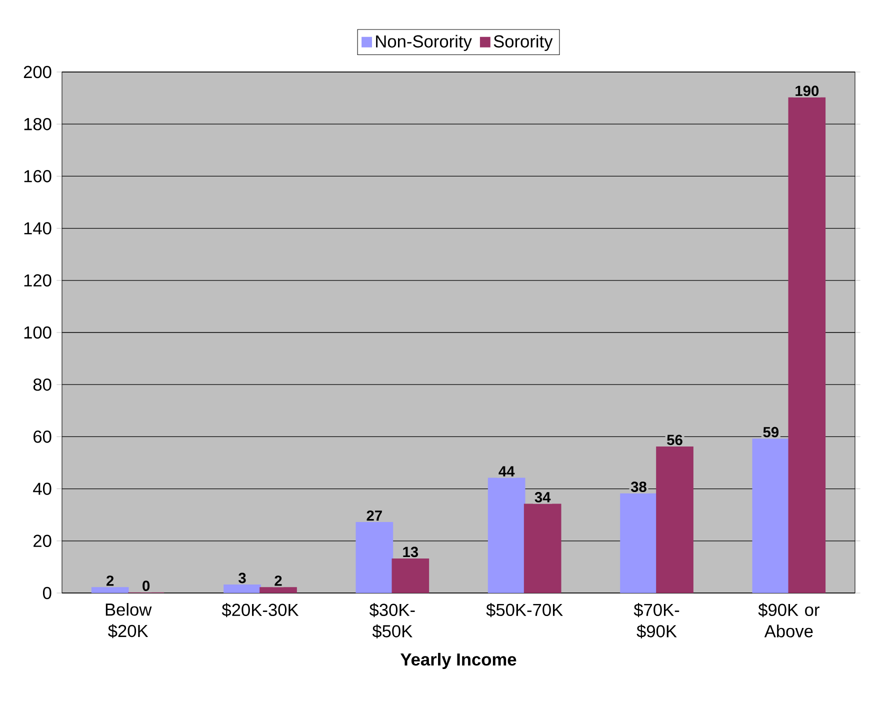 Image resolution: width=875 pixels, height=704 pixels. Describe the element at coordinates (43, 541) in the screenshot. I see `y-tick-label: 20` at that location.